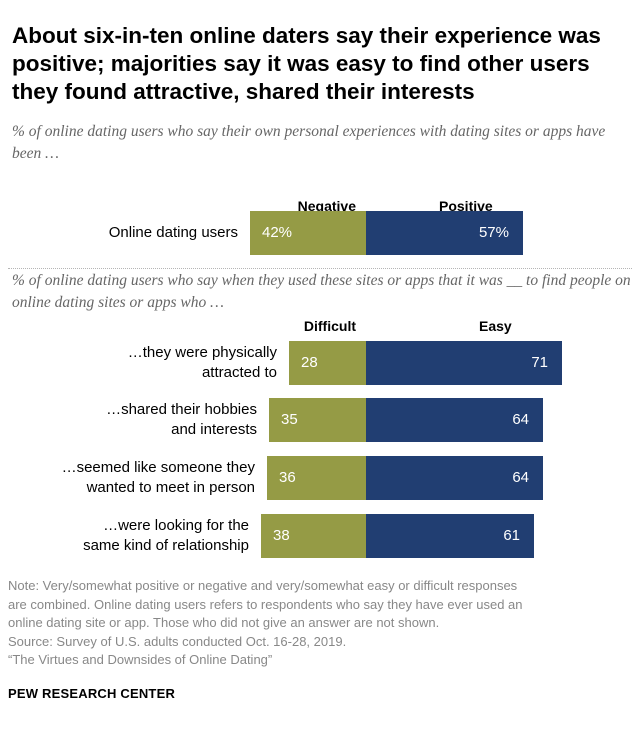 The width and height of the screenshot is (640, 734). I want to click on legend-easy: Easy, so click(495, 326).